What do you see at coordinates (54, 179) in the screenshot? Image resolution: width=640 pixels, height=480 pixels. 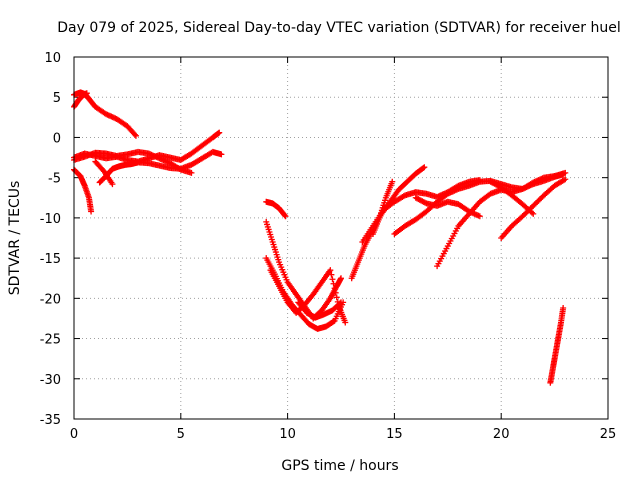 I see `y-tick-label: -5` at bounding box center [54, 179].